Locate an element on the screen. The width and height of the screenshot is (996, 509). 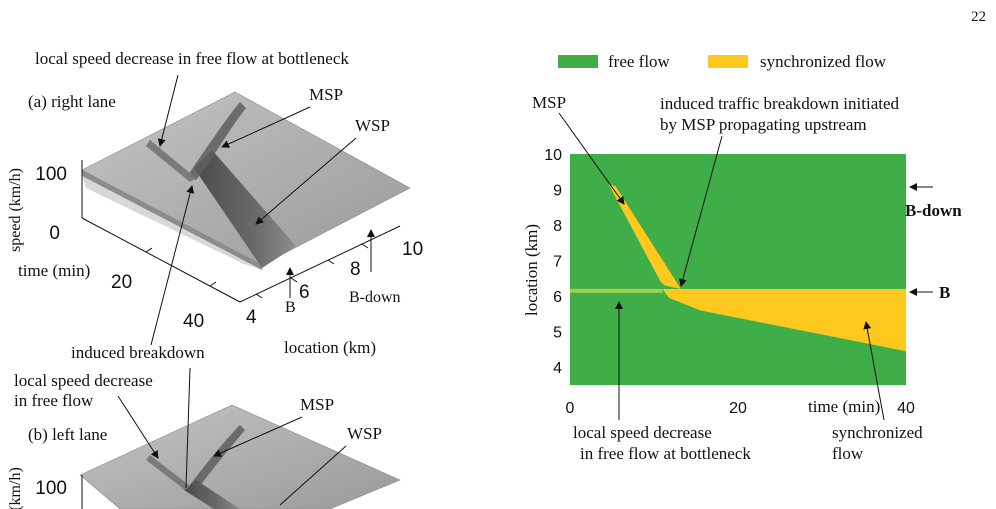
y-tick-label: 5 is located at coordinates (557, 333).